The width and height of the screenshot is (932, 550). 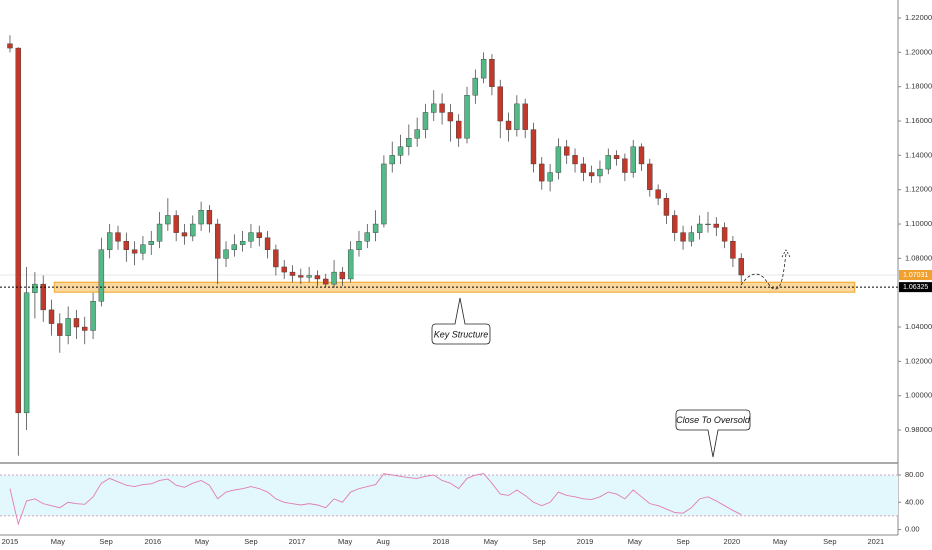 What do you see at coordinates (914, 501) in the screenshot?
I see `indicator-tick-label: 40.00` at bounding box center [914, 501].